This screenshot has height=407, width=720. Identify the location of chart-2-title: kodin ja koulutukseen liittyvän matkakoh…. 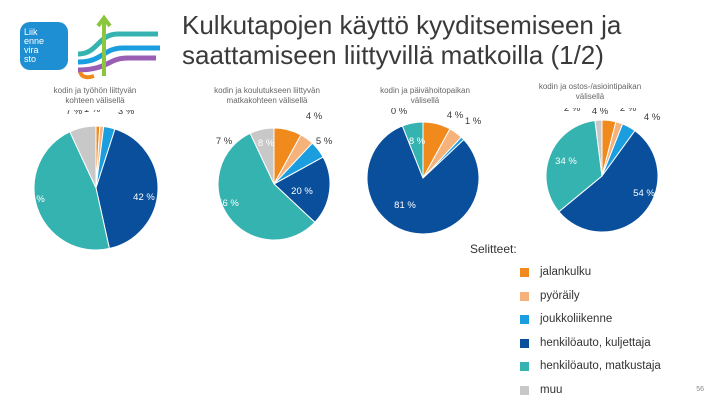
(267, 96).